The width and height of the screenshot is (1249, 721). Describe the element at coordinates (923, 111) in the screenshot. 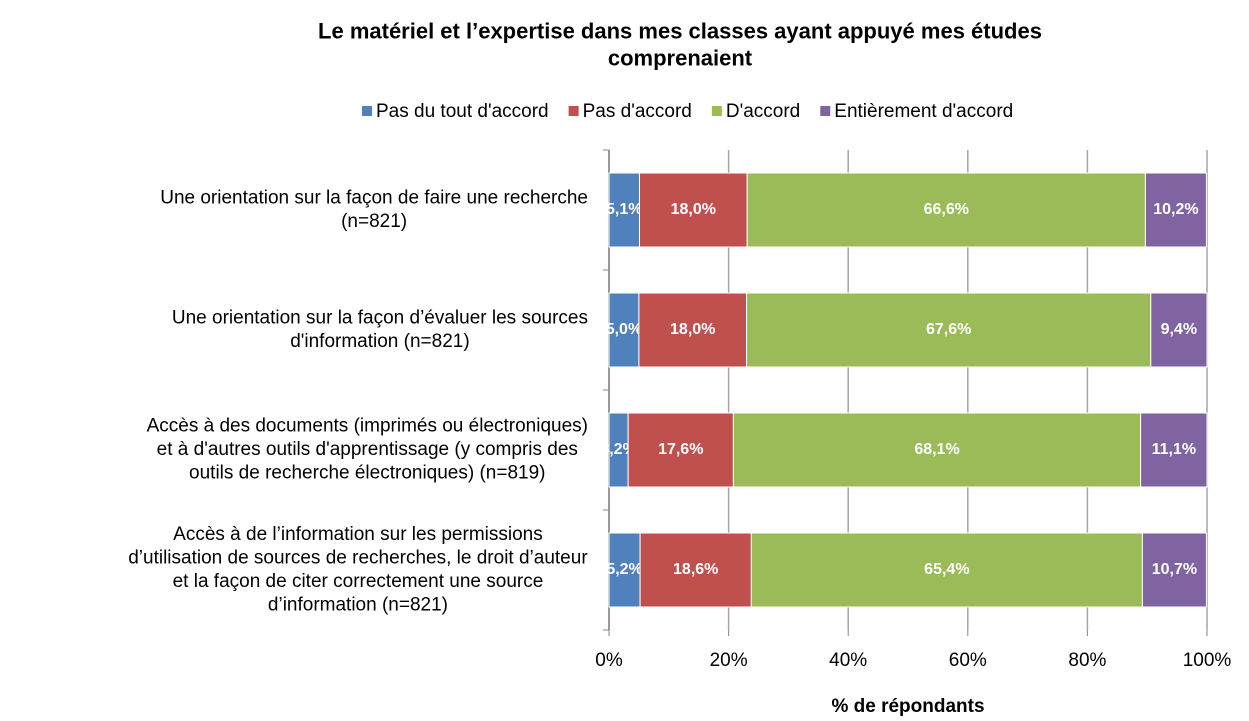

I see `legend-label: Entièrement d'accord` at that location.